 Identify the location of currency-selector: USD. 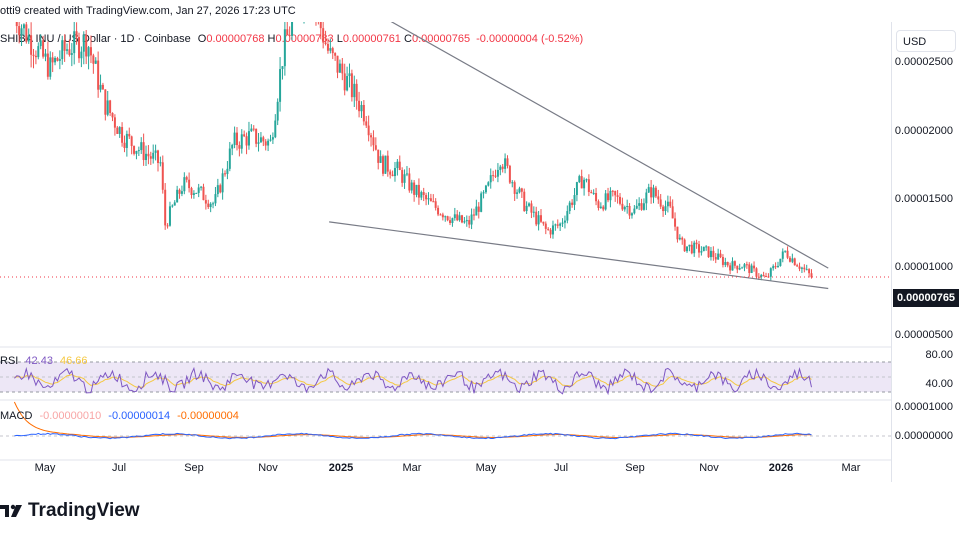
(926, 41).